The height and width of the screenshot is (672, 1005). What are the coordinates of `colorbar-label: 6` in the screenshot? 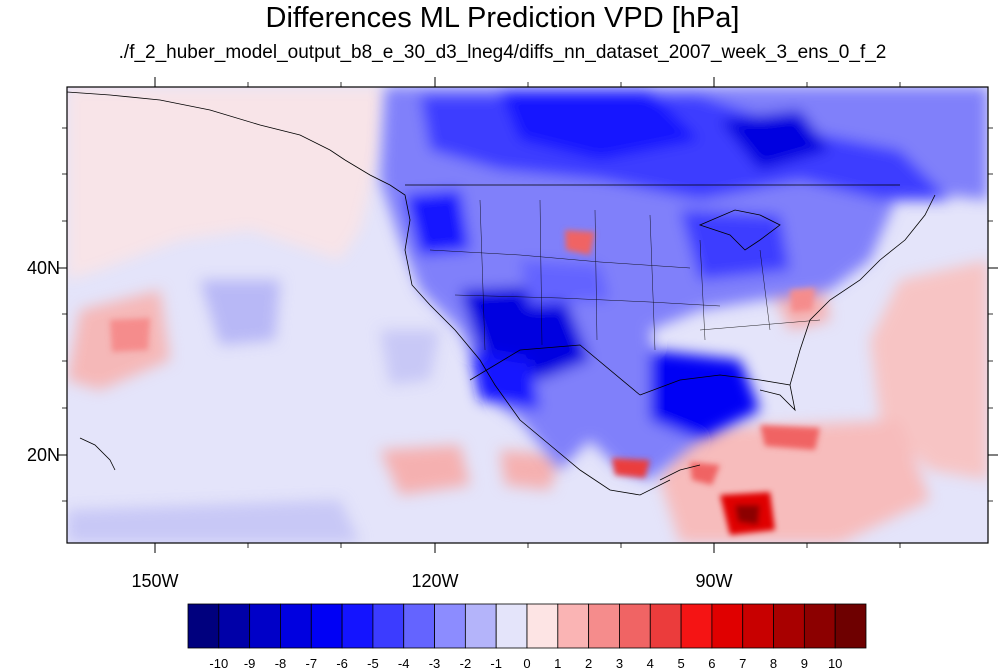 It's located at (712, 663).